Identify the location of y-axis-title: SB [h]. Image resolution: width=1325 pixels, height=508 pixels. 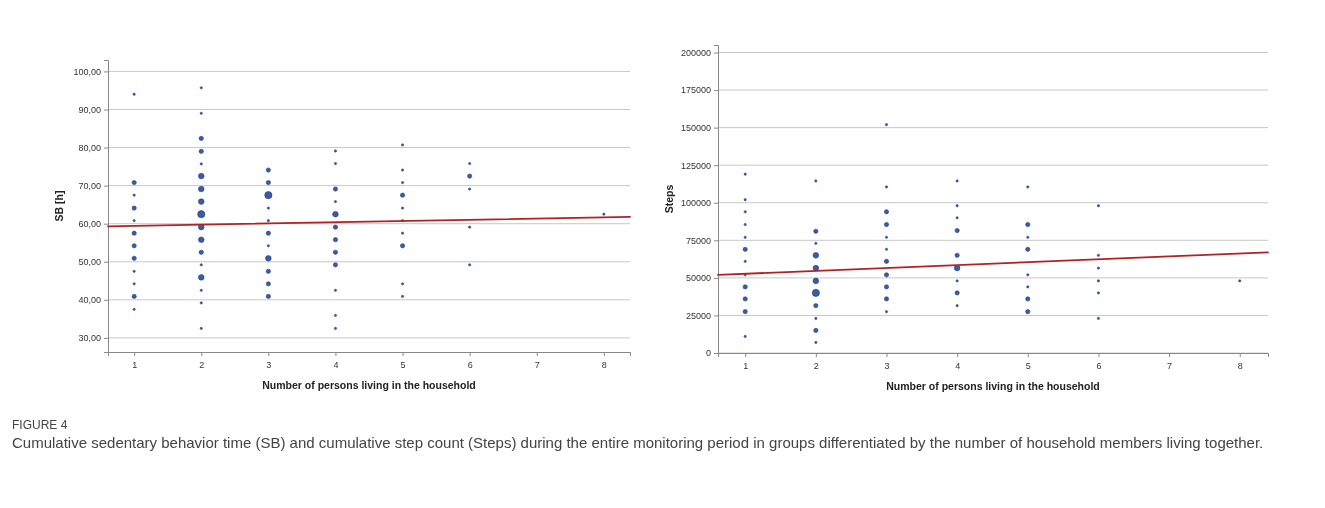
(59, 206).